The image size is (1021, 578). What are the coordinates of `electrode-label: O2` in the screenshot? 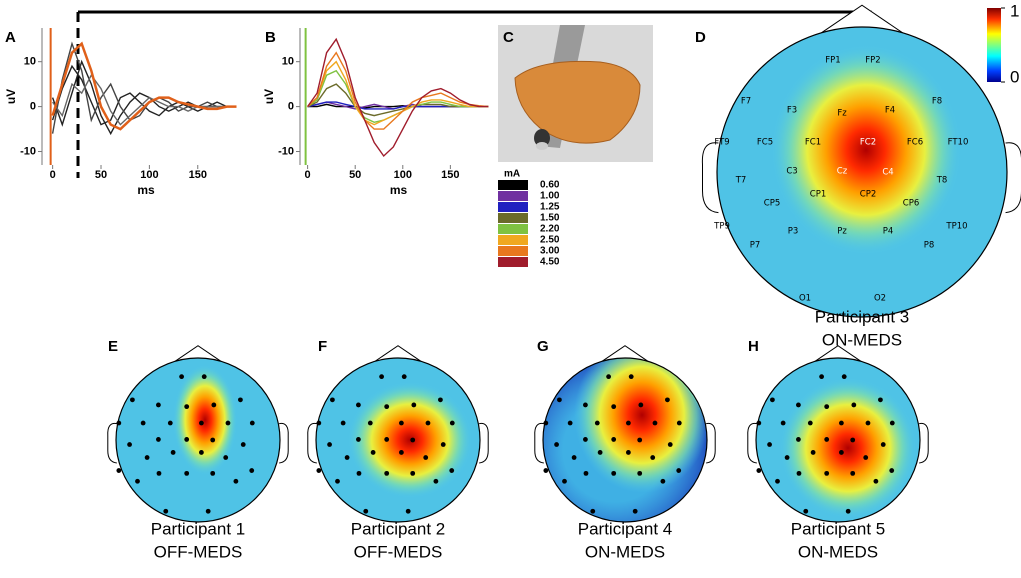 It's located at (880, 299).